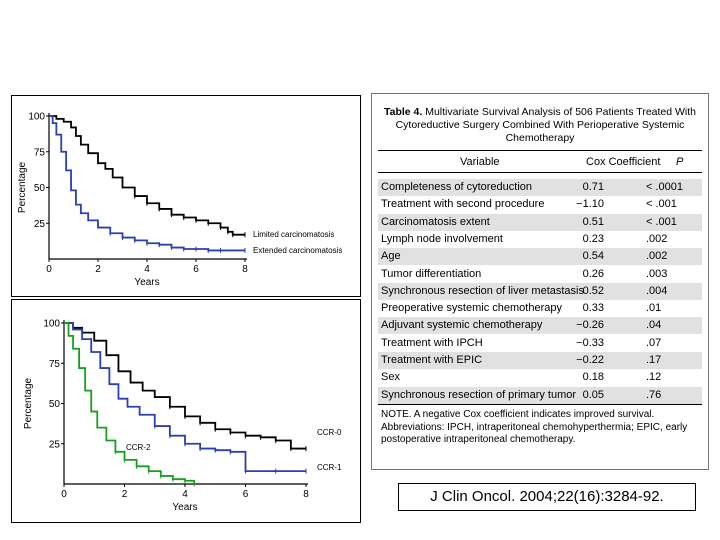 The width and height of the screenshot is (720, 540). What do you see at coordinates (593, 273) in the screenshot?
I see `cell-cox-coefficient: 0.26` at bounding box center [593, 273].